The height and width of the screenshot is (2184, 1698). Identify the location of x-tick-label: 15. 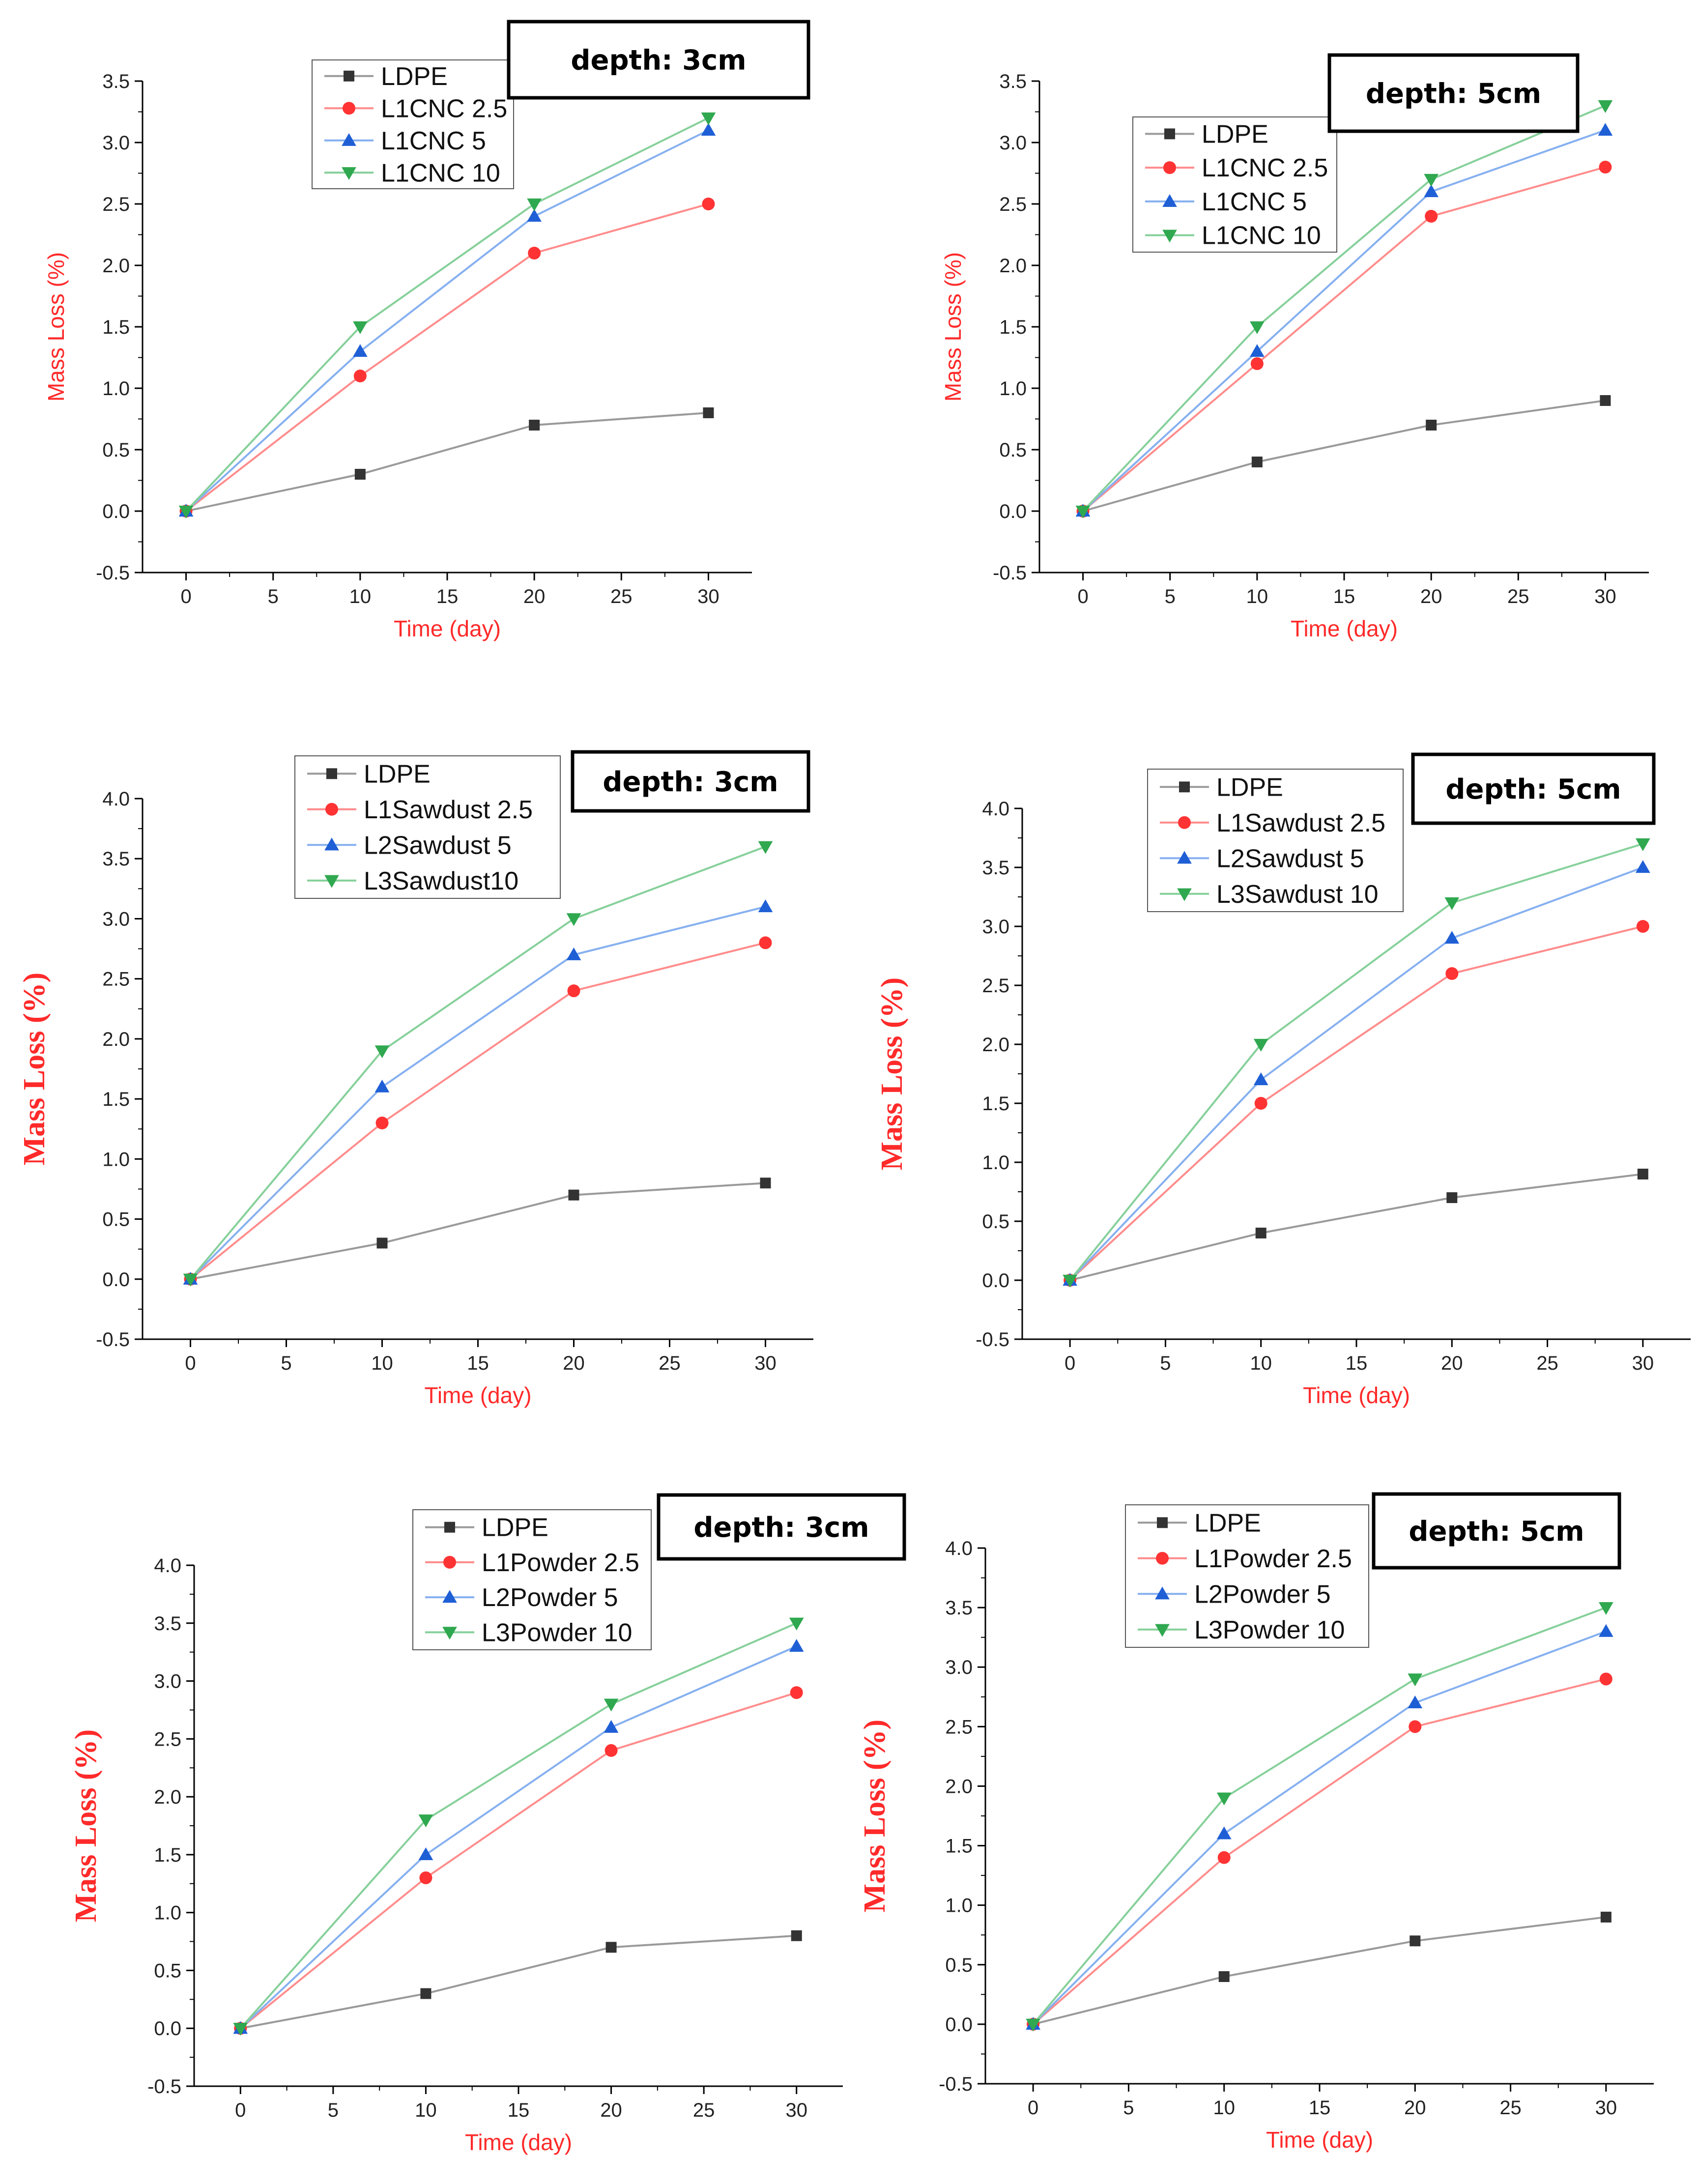
(1344, 596).